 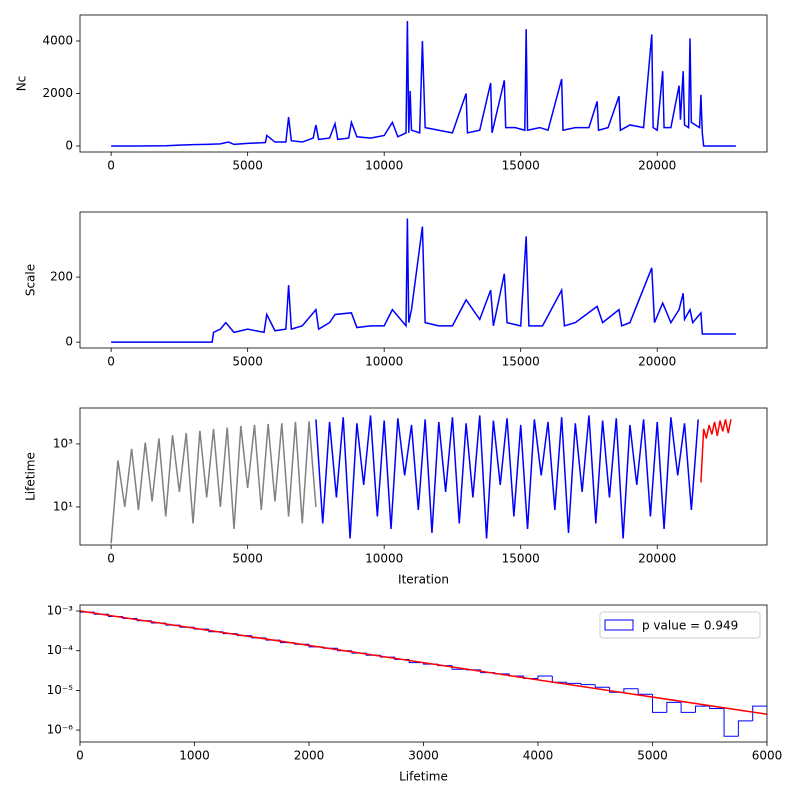 I want to click on y-axis-label: Scale, so click(x=31, y=280).